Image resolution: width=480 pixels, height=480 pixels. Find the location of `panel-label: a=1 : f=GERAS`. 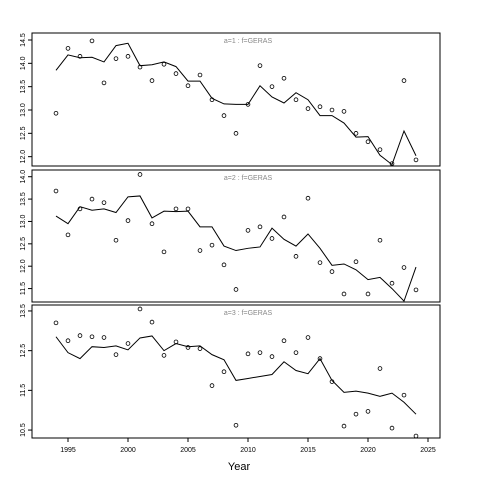

panel-label: a=1 : f=GERAS is located at coordinates (248, 41).